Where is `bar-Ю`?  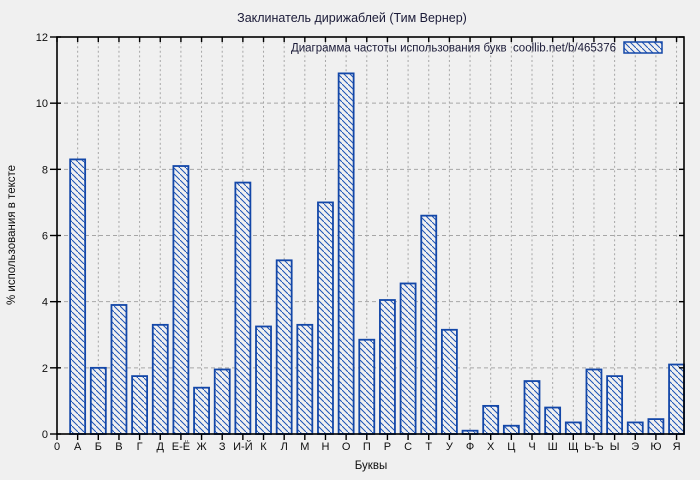 bar-Ю is located at coordinates (656, 426).